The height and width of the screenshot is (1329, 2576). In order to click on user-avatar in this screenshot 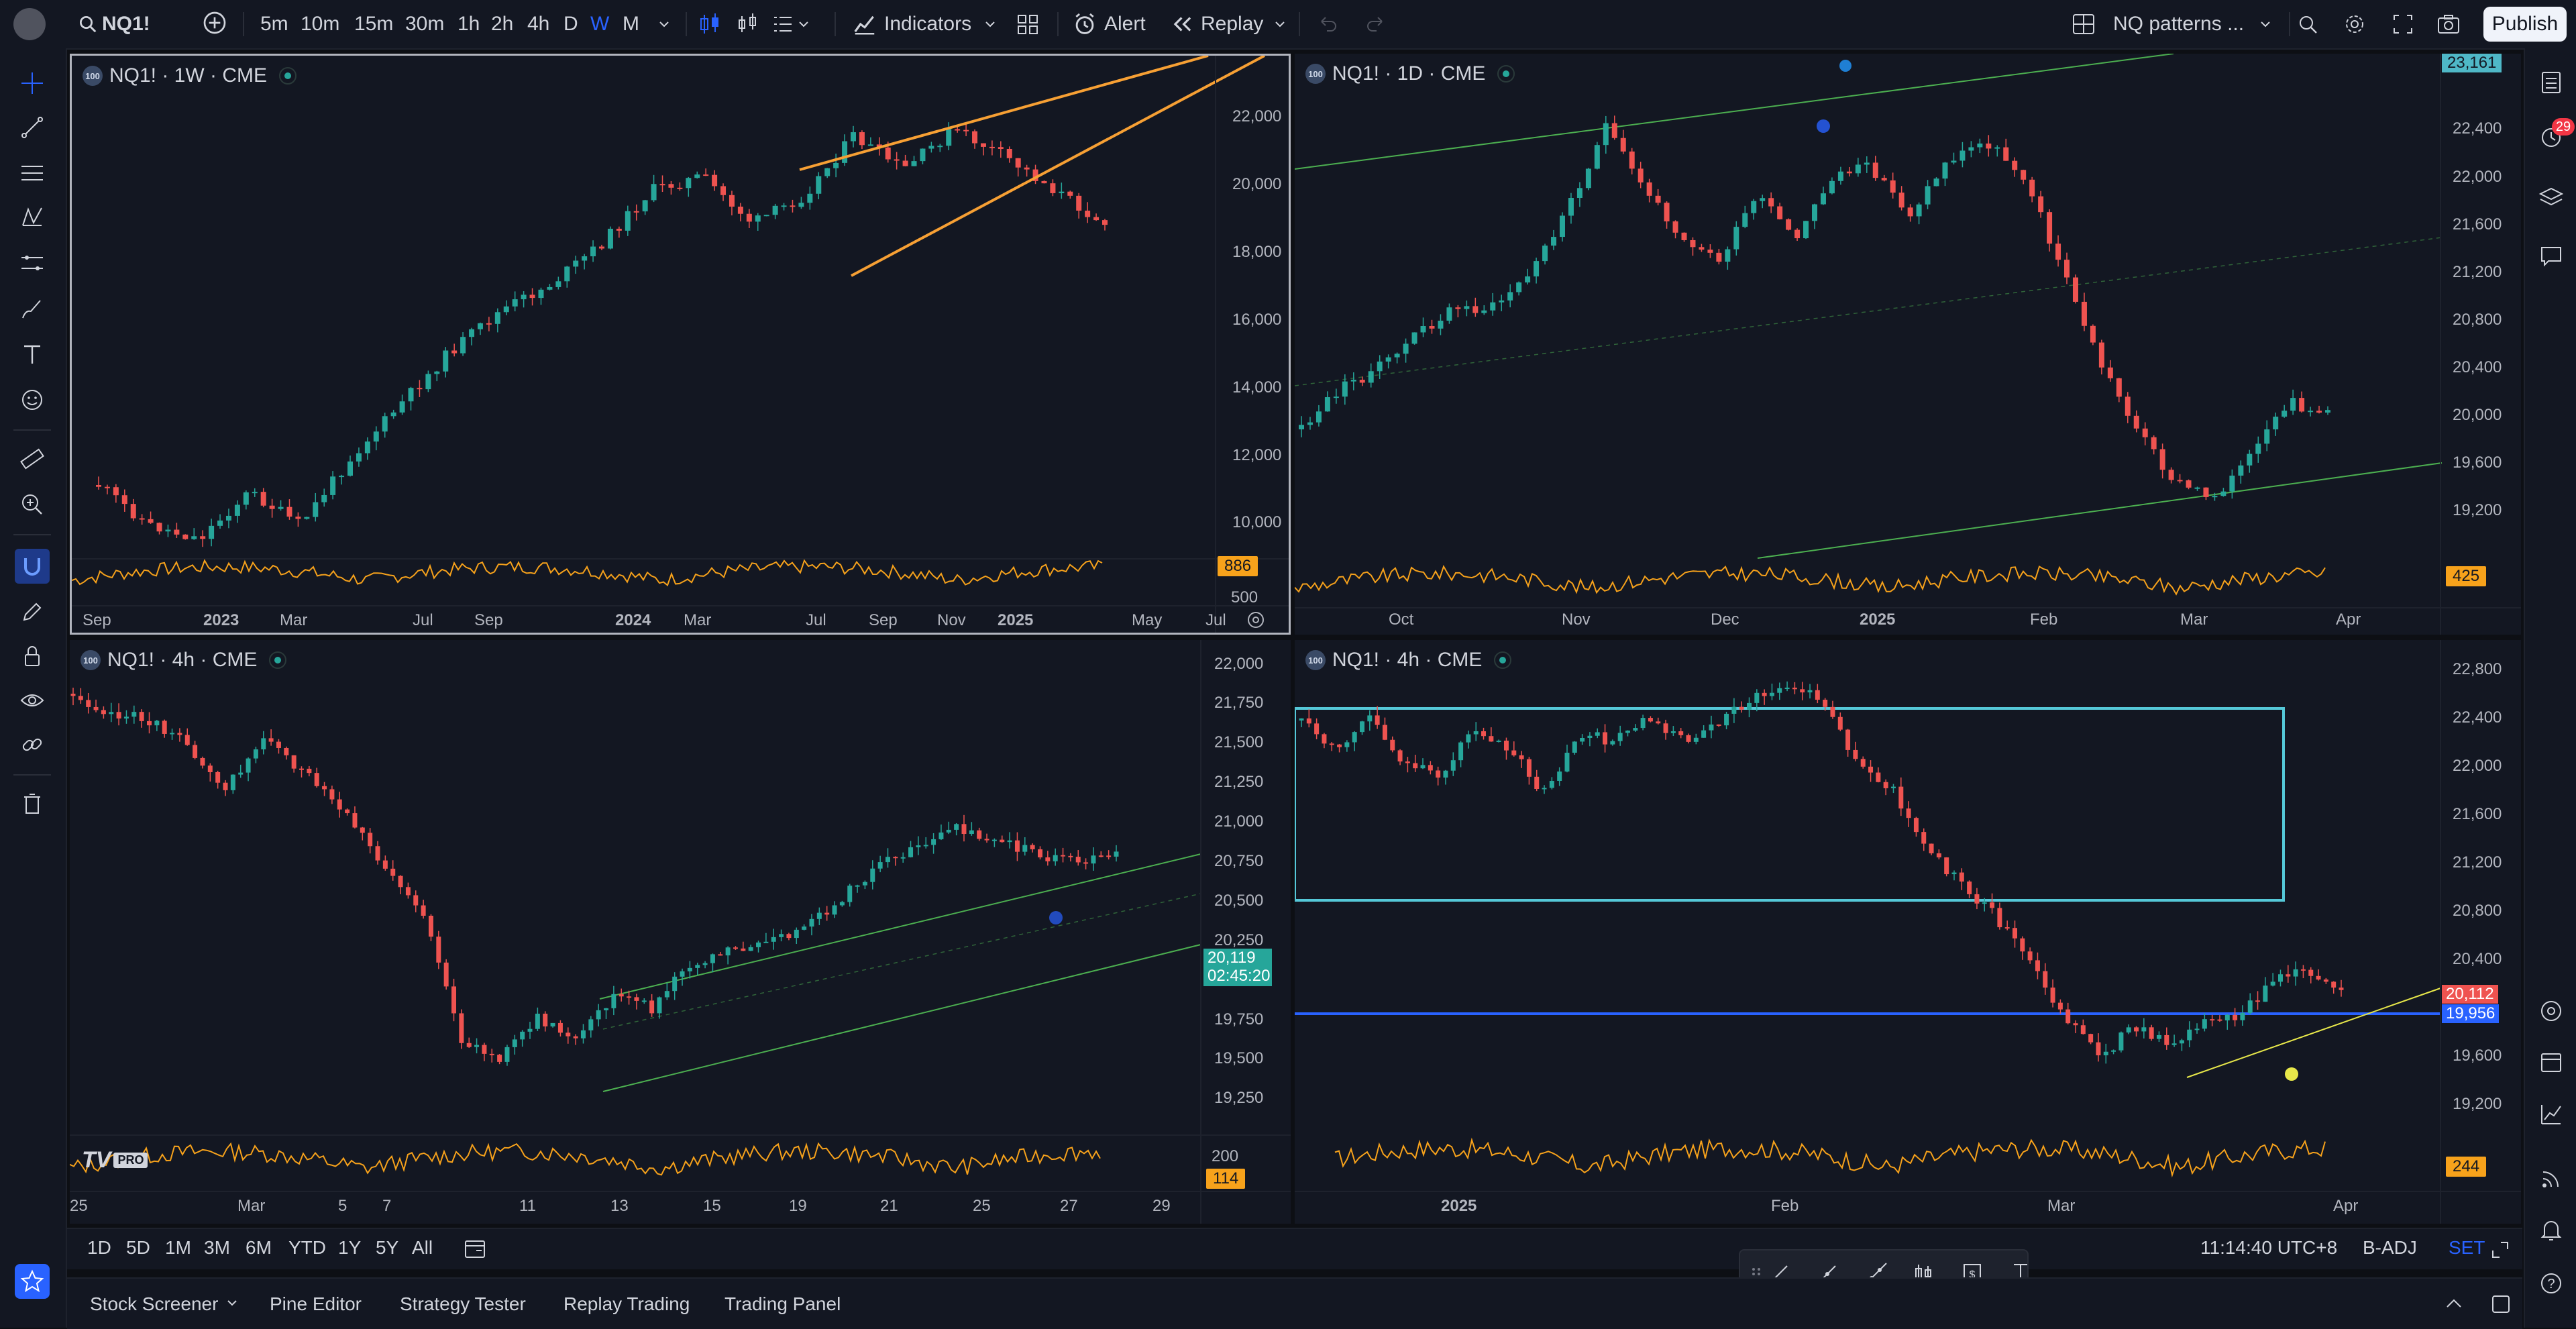, I will do `click(29, 24)`.